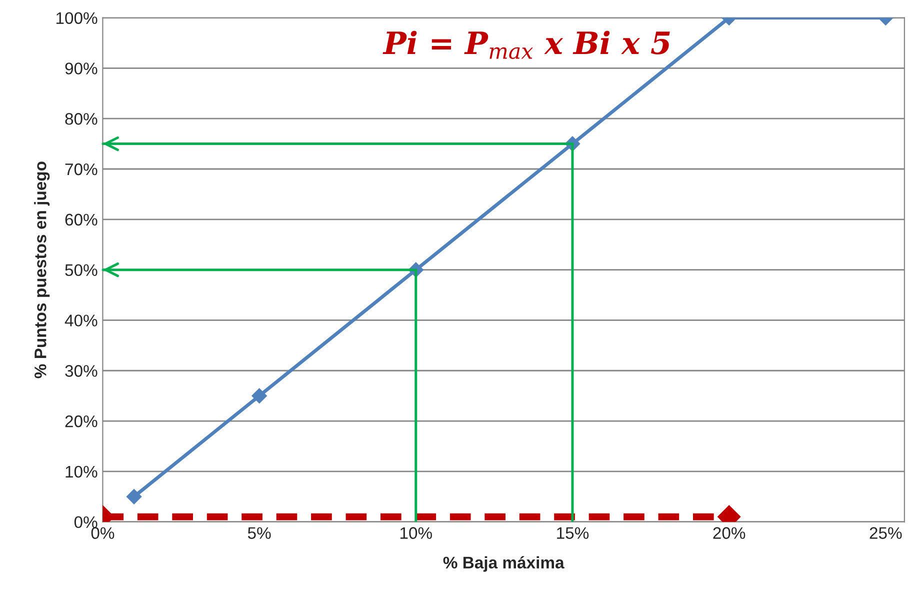 This screenshot has height=593, width=909. I want to click on y-tick-label: 60%, so click(81, 220).